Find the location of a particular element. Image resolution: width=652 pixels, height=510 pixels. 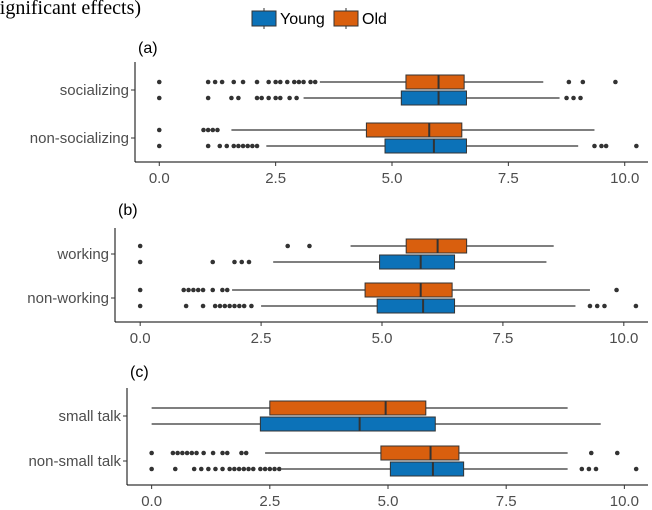

legend-item-young: Young is located at coordinates (288, 18).